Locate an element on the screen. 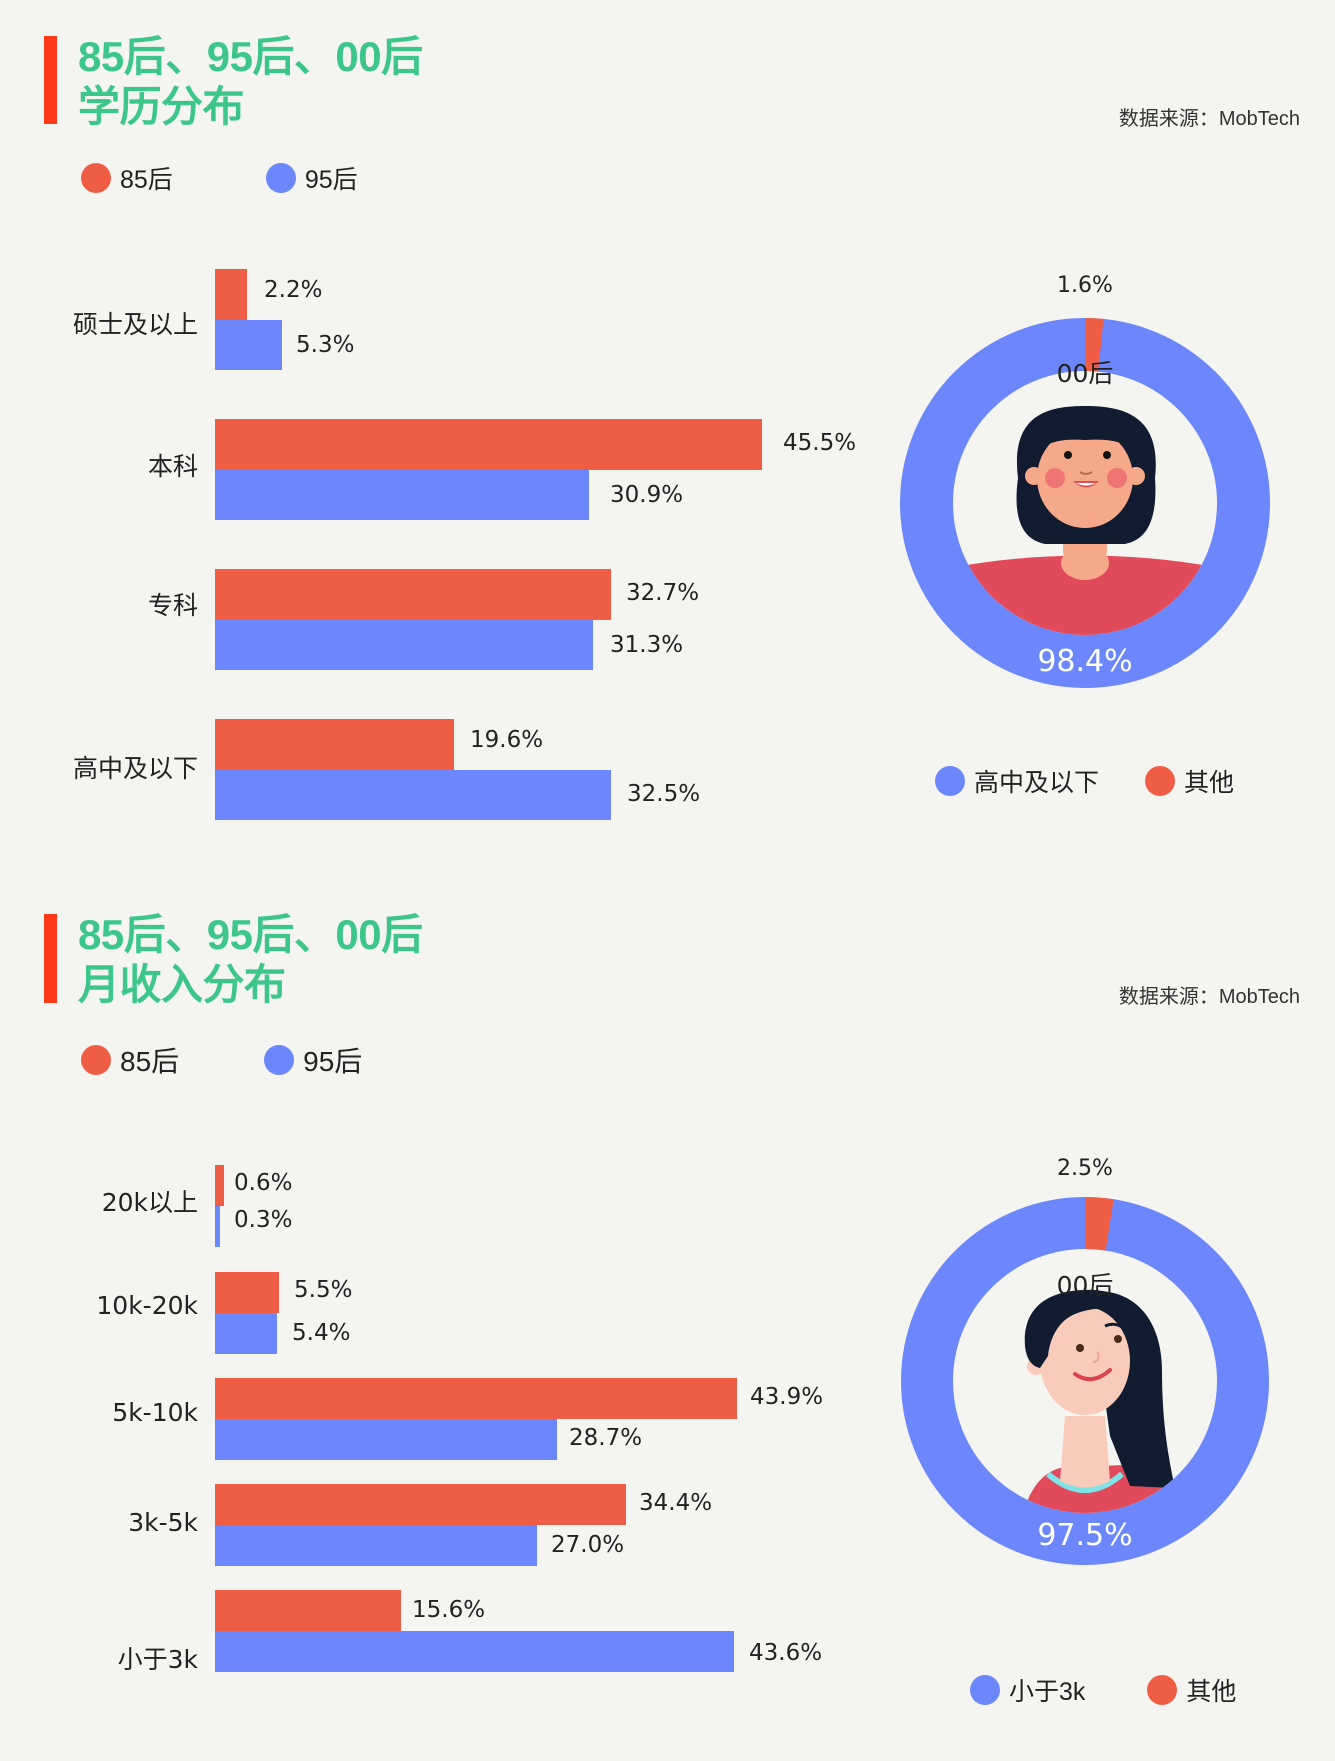 This screenshot has height=1761, width=1335. donut-legend: 小于3k 其他 is located at coordinates (1129, 1690).